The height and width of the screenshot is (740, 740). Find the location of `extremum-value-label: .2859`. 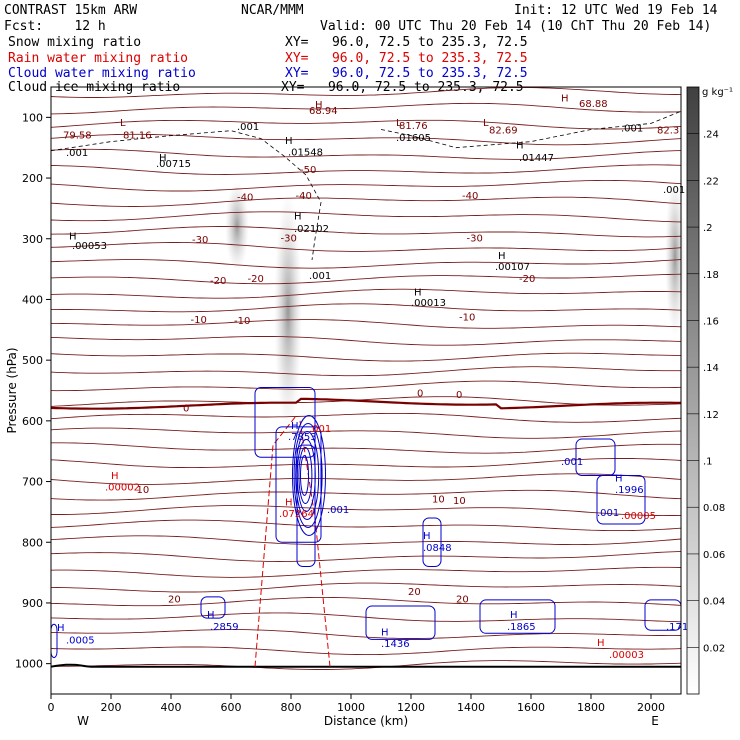

extremum-value-label: .2859 is located at coordinates (224, 627).